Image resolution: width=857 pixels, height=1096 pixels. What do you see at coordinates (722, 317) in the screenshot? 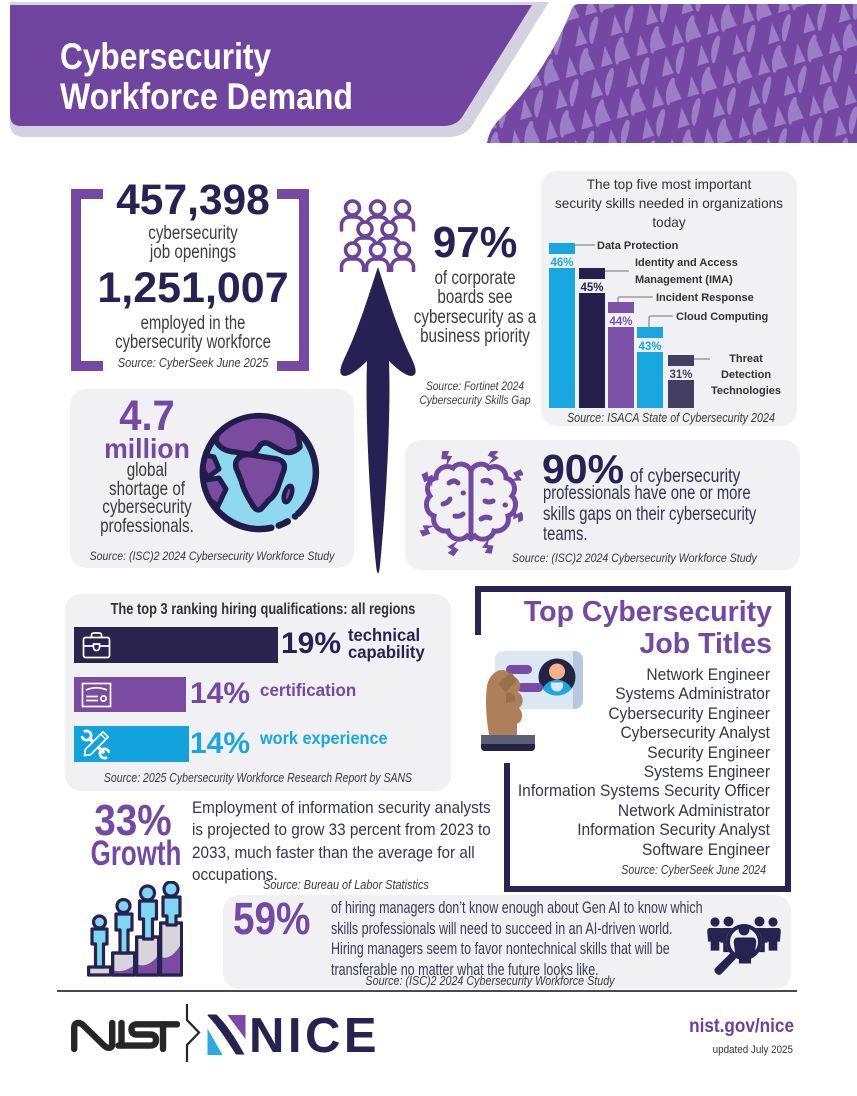
I see `svg-text: Cloud Computing` at bounding box center [722, 317].